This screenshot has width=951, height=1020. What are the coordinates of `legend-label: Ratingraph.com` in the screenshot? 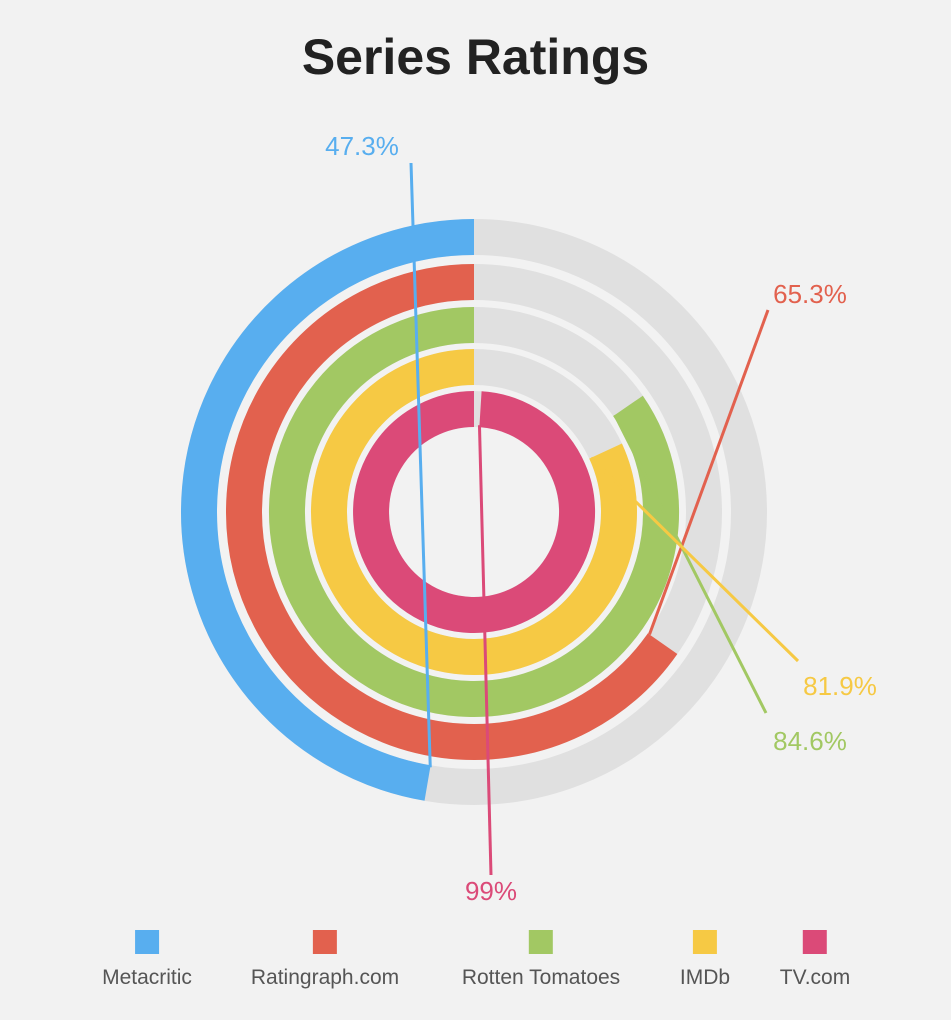 It's located at (325, 977).